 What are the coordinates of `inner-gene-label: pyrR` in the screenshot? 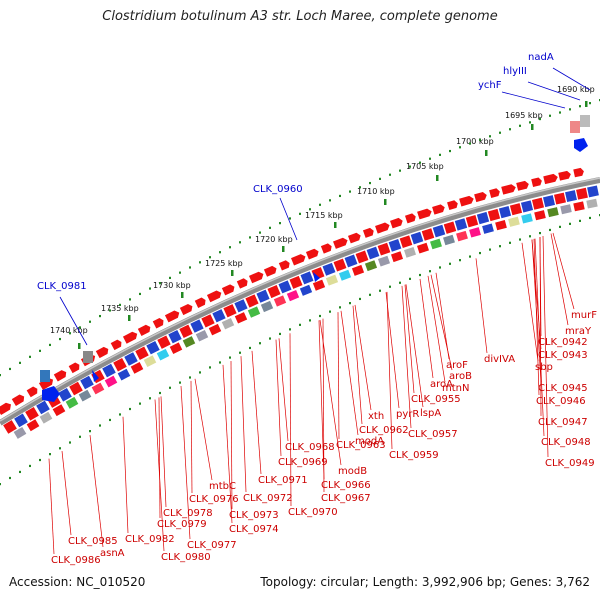 It's located at (407, 414).